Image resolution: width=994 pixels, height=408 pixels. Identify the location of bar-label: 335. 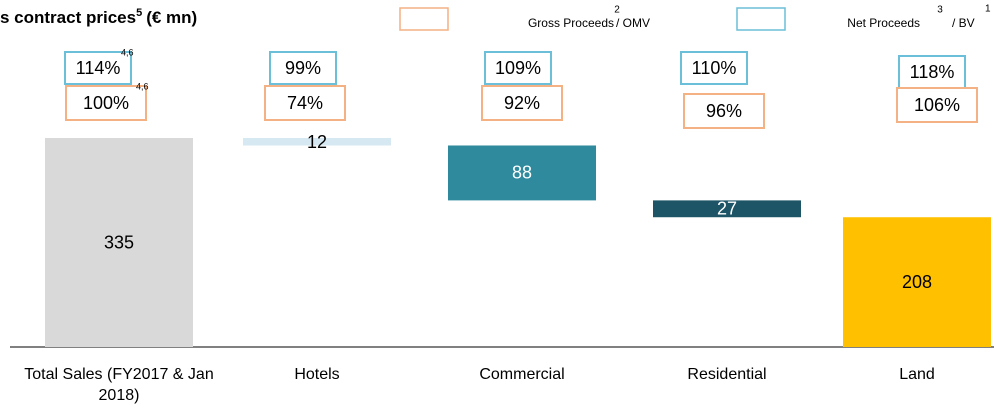
(119, 242).